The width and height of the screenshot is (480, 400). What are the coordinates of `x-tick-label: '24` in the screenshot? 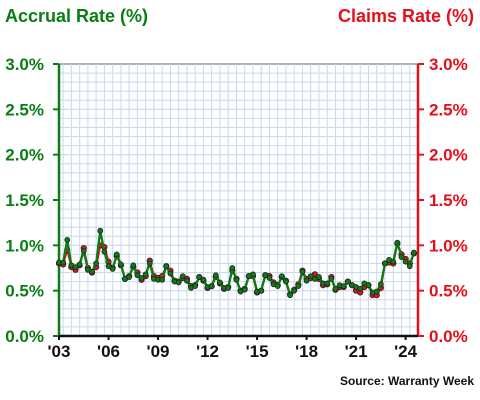 It's located at (405, 351).